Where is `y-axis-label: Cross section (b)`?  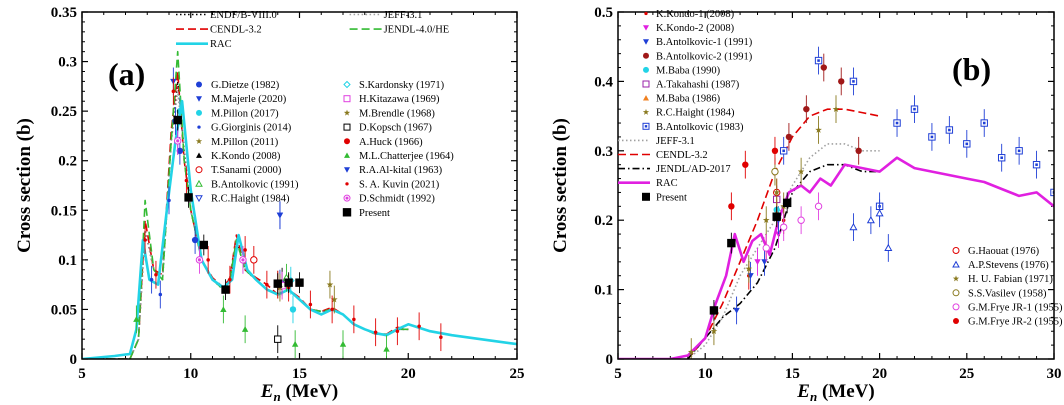 y-axis-label: Cross section (b) is located at coordinates (24, 185).